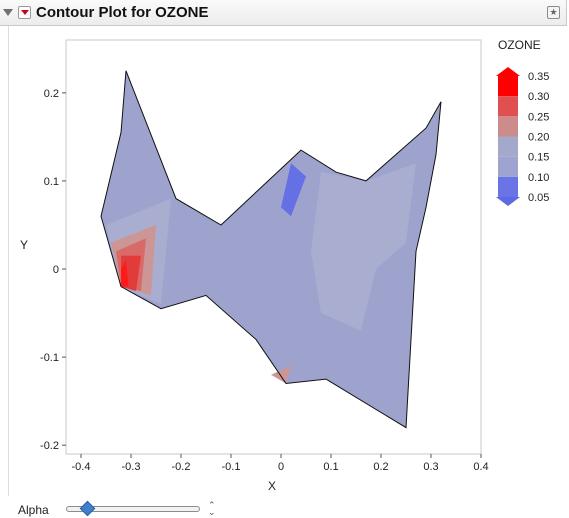 The image size is (569, 518). I want to click on alpha-spinner: ⌃ ⌄, so click(212, 508).